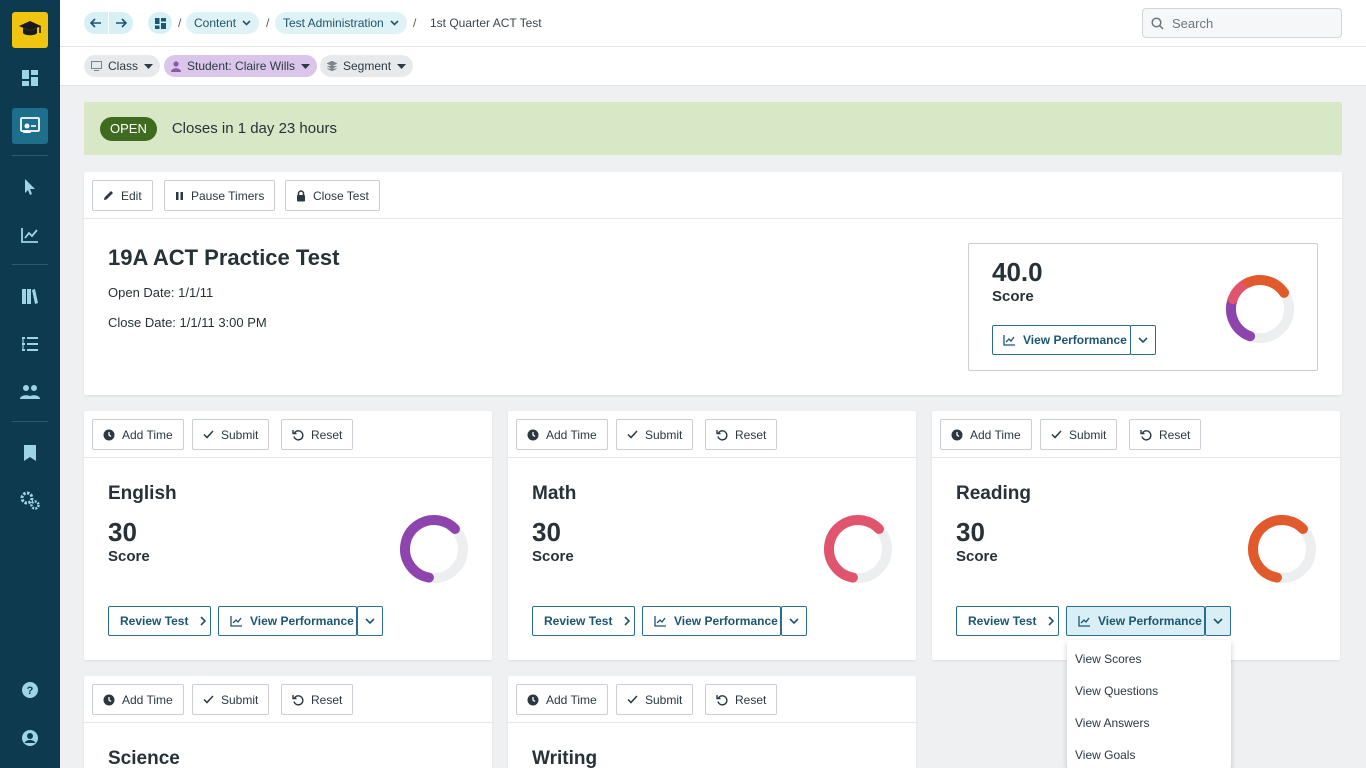  I want to click on section-score-ring, so click(1282, 549).